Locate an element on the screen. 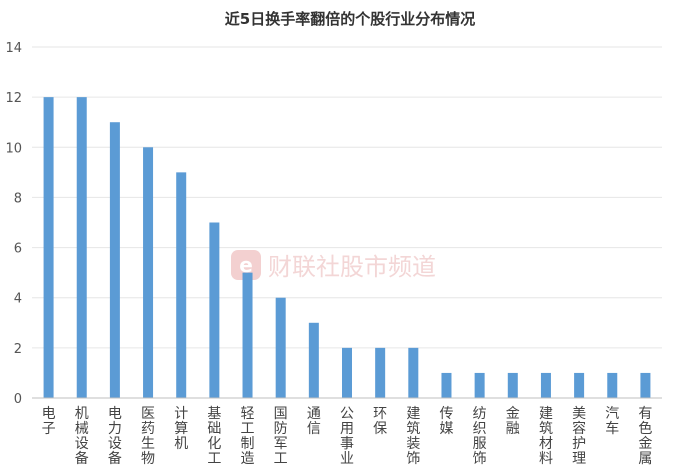 The height and width of the screenshot is (471, 692). watermark: e 财联社股市频道 is located at coordinates (333, 265).